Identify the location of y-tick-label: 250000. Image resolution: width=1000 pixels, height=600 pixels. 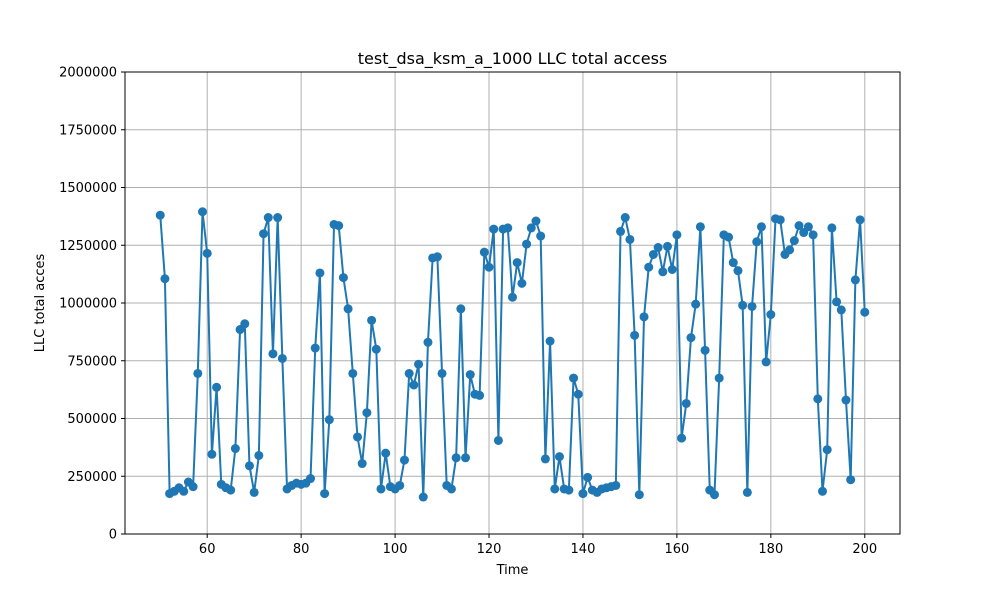
(92, 477).